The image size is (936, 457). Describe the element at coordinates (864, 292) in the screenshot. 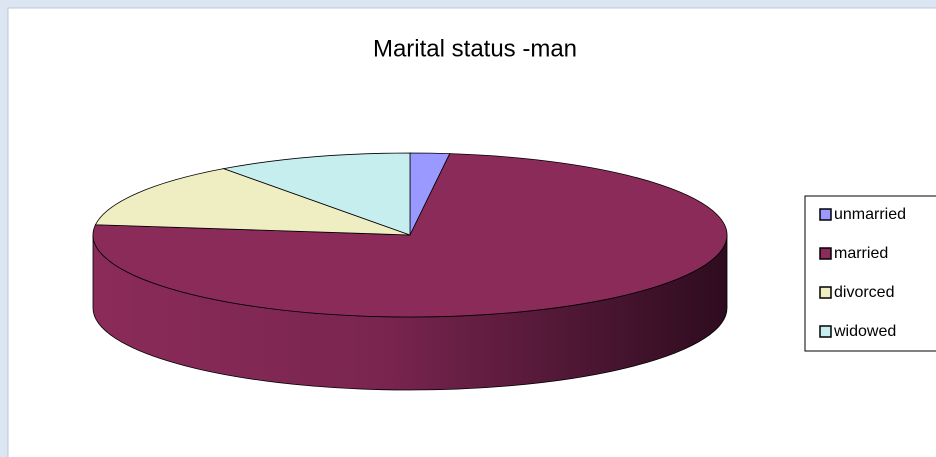

I see `legend-label: divorced` at that location.